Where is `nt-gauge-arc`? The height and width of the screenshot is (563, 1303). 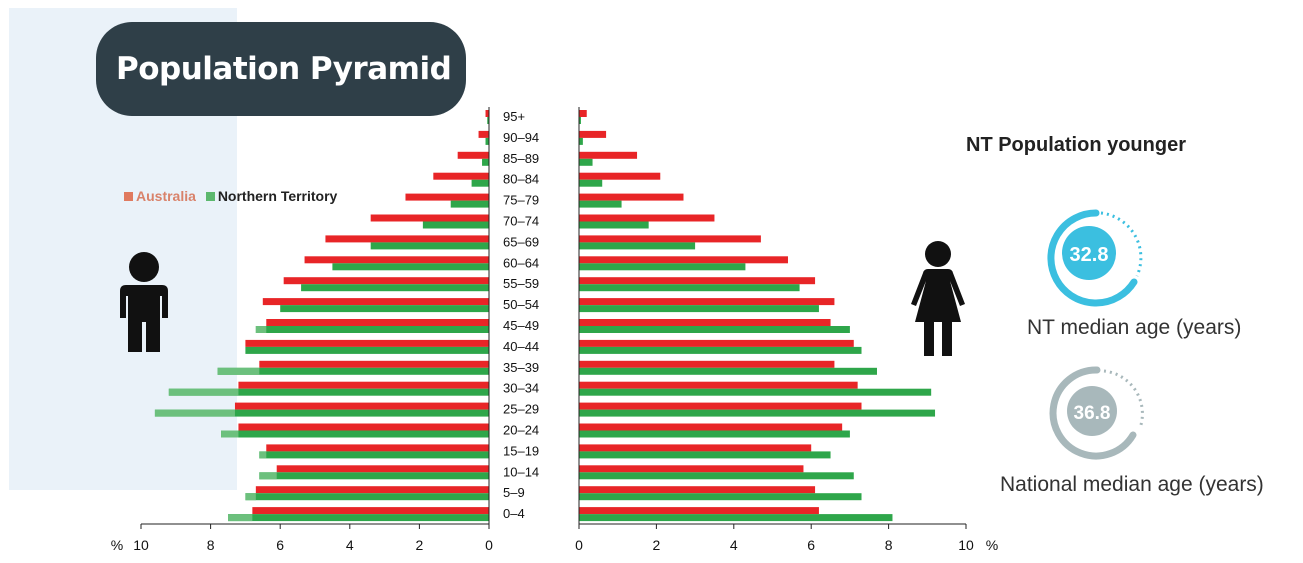
nt-gauge-arc is located at coordinates (1092, 258).